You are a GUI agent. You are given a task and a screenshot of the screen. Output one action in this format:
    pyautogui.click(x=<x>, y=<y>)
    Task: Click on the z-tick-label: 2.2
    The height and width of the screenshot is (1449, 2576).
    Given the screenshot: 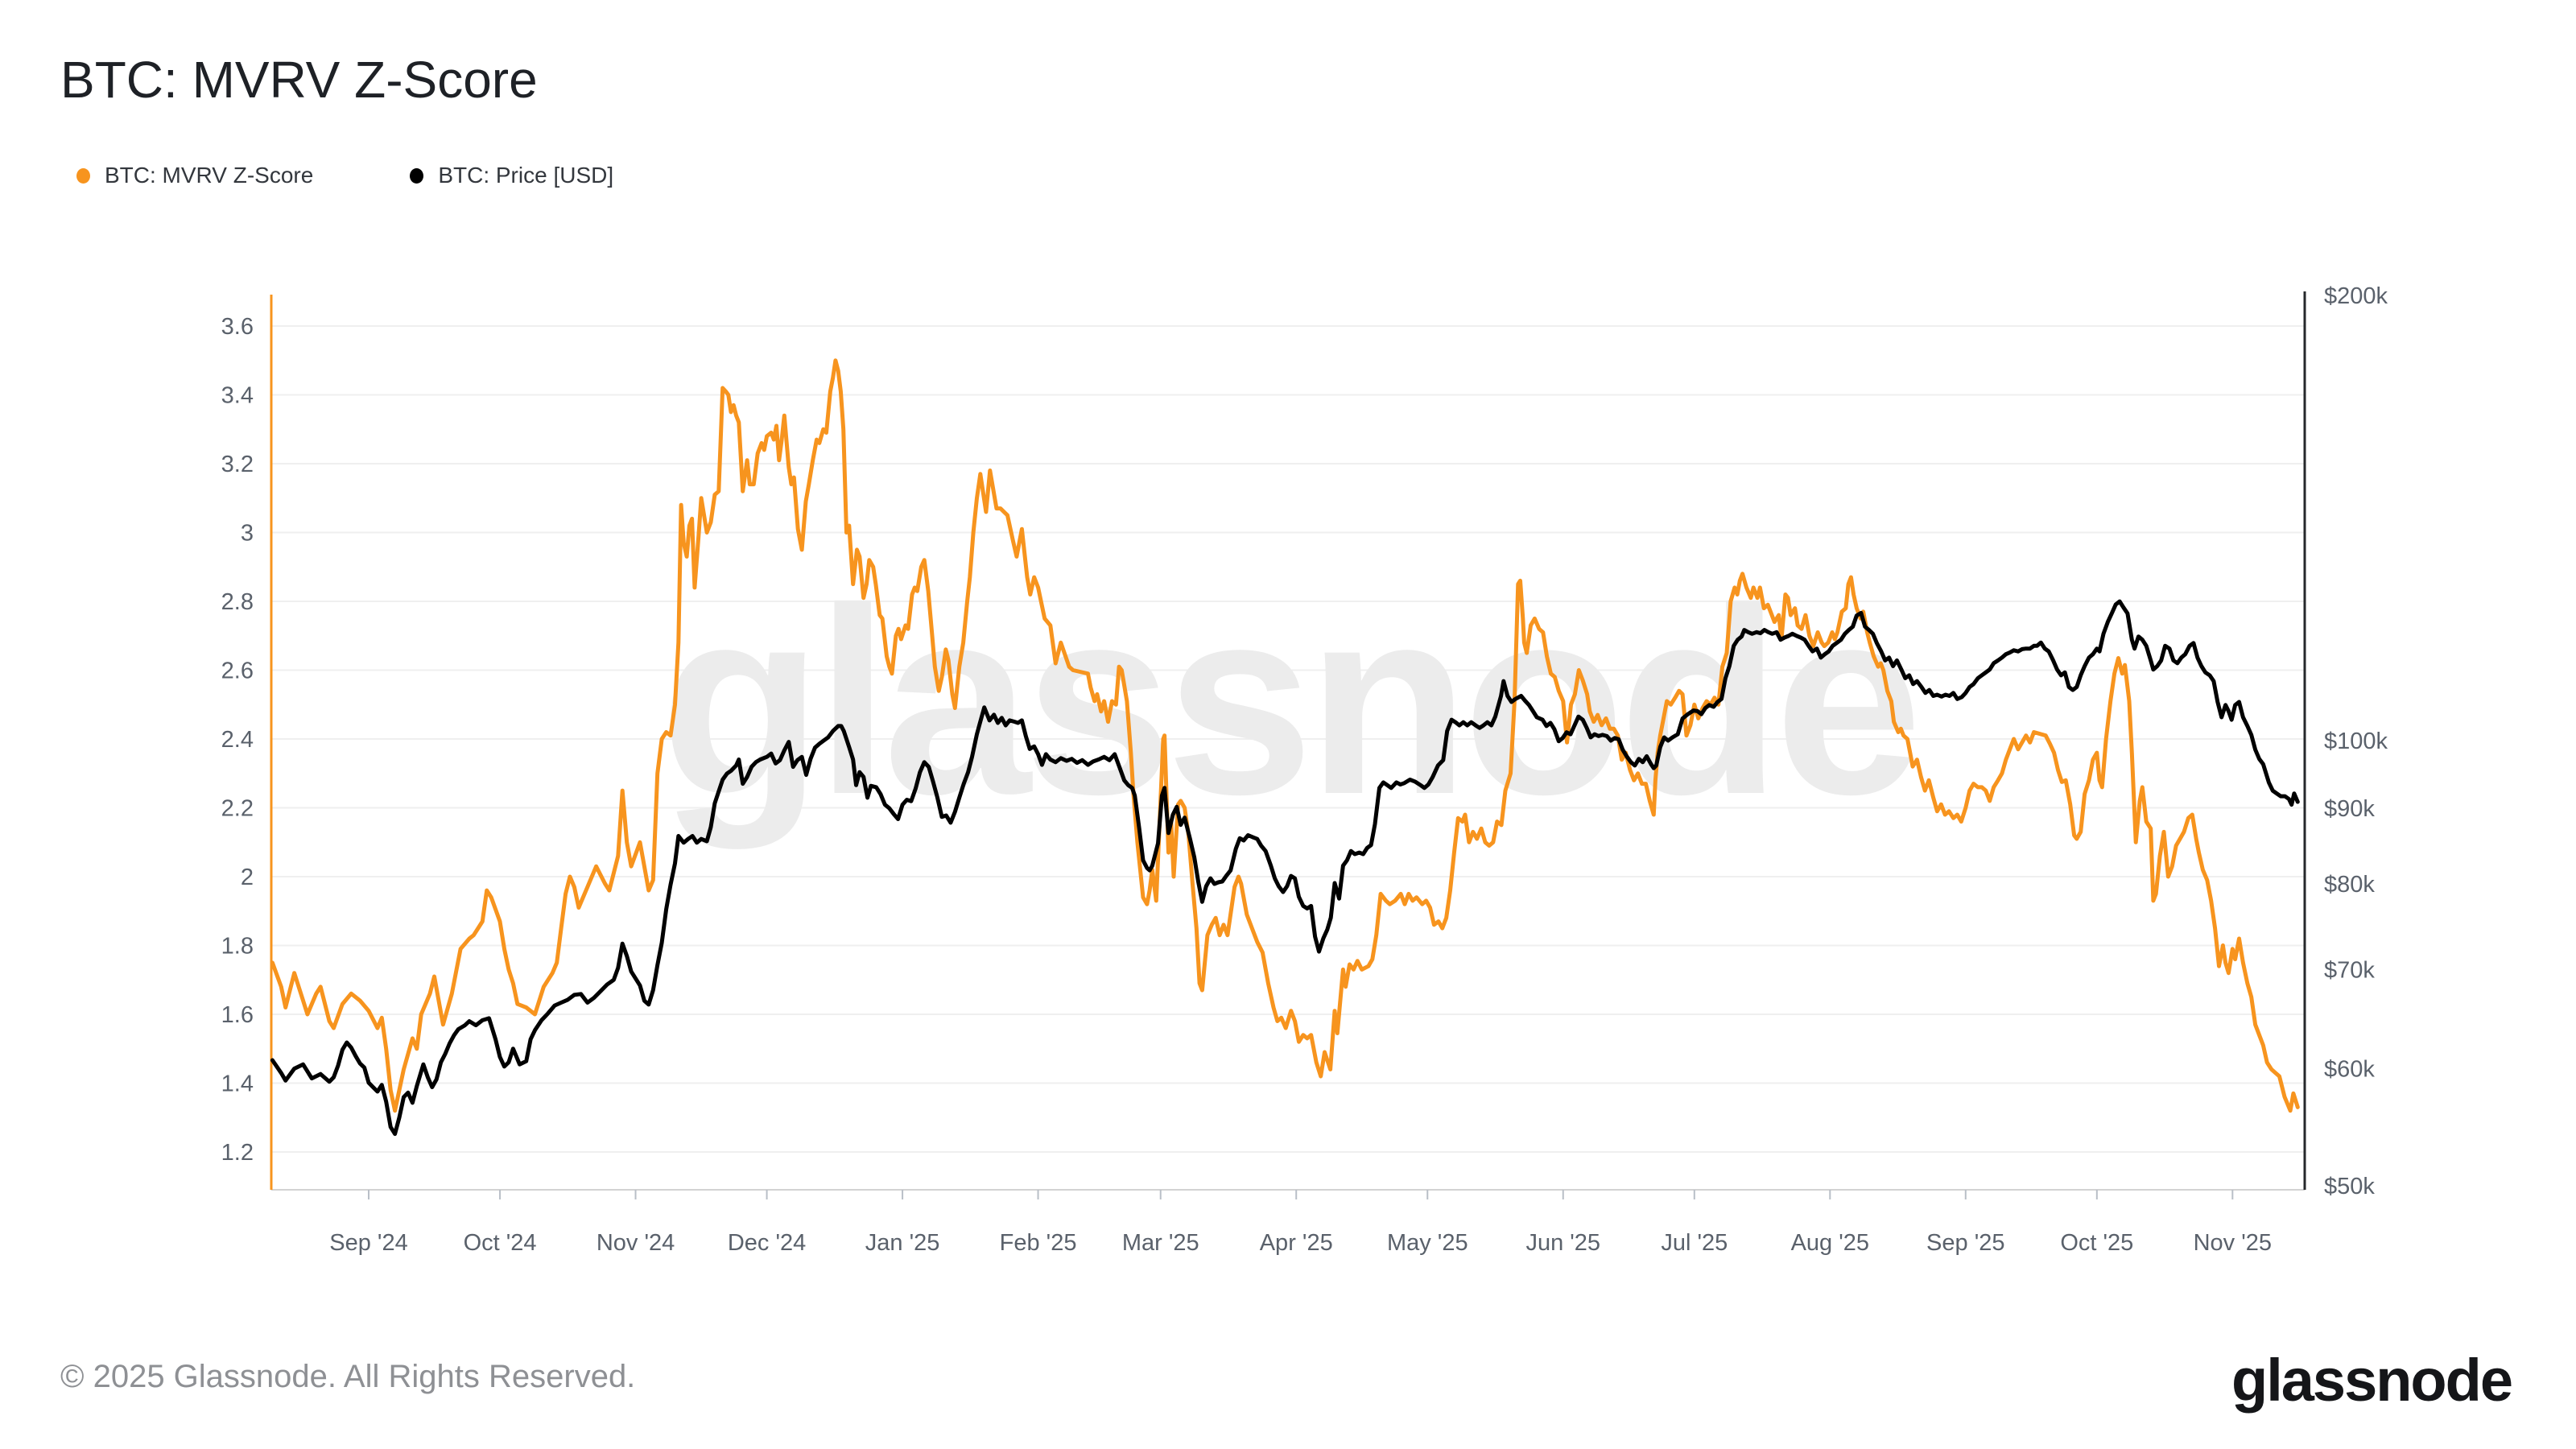 What is the action you would take?
    pyautogui.click(x=237, y=809)
    